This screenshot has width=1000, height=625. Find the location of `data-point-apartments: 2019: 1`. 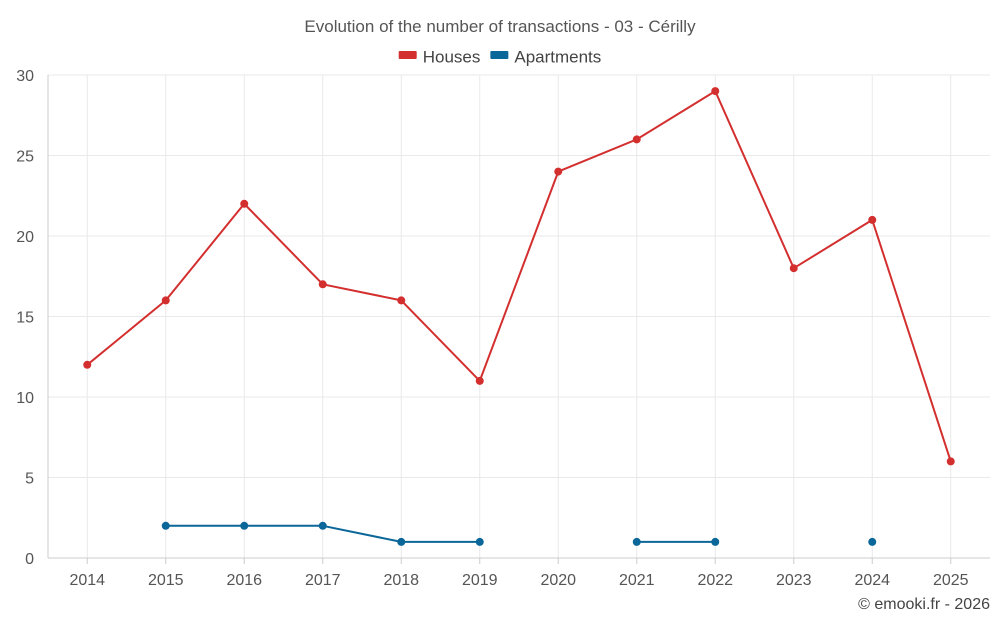

data-point-apartments: 2019: 1 is located at coordinates (479, 541).